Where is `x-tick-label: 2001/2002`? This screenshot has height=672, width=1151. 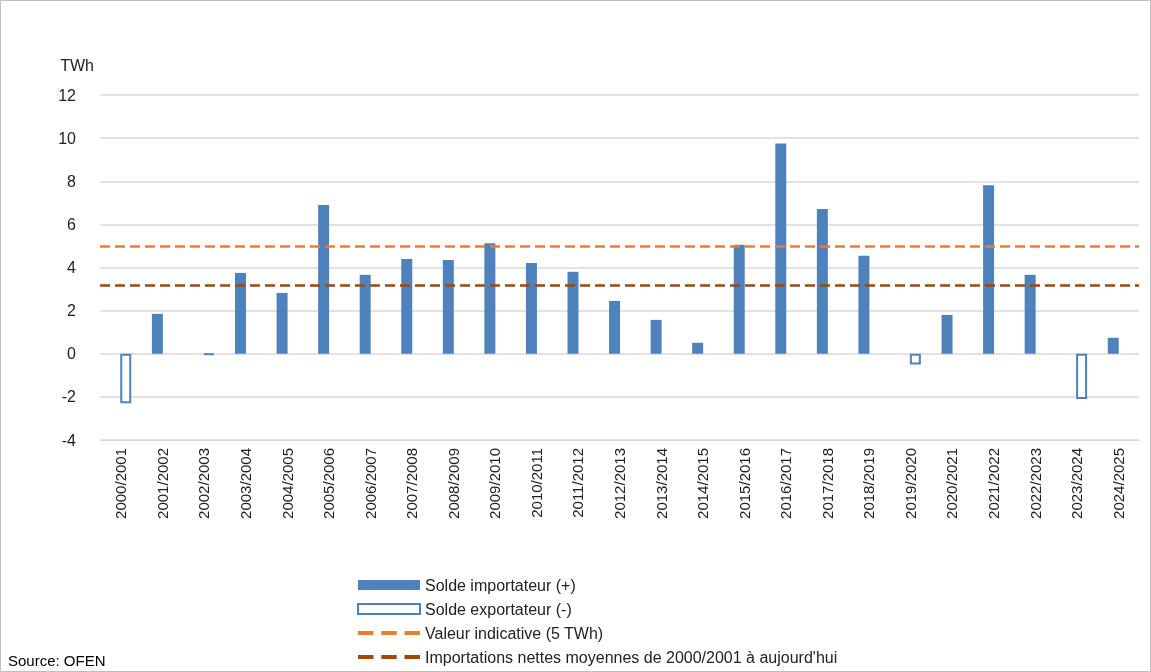
x-tick-label: 2001/2002 is located at coordinates (162, 483).